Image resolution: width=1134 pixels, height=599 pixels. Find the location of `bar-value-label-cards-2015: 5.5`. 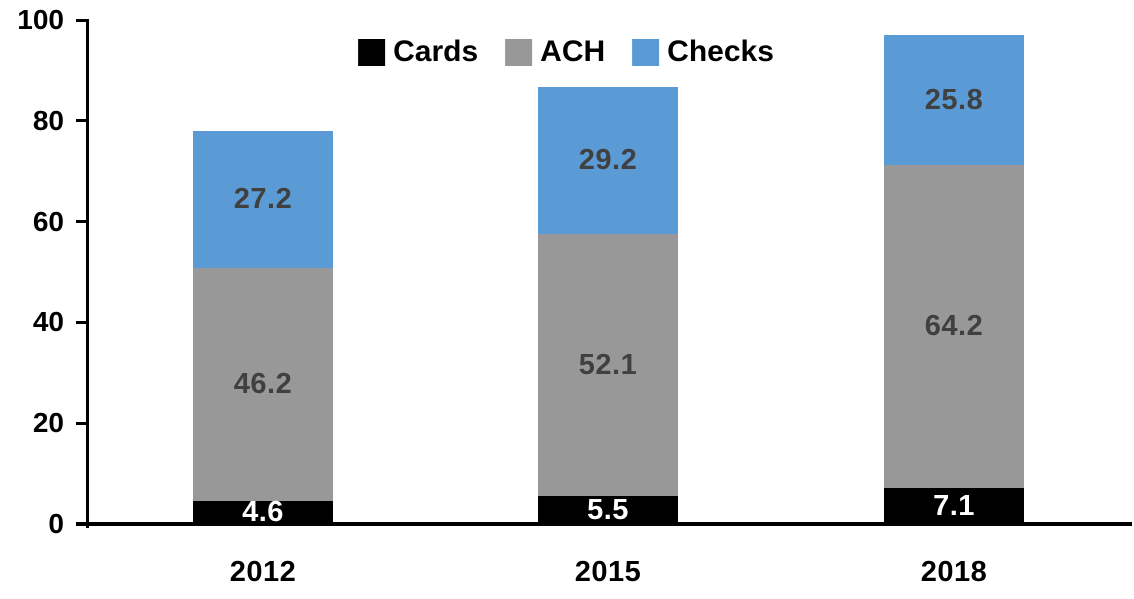

bar-value-label-cards-2015: 5.5 is located at coordinates (608, 510).